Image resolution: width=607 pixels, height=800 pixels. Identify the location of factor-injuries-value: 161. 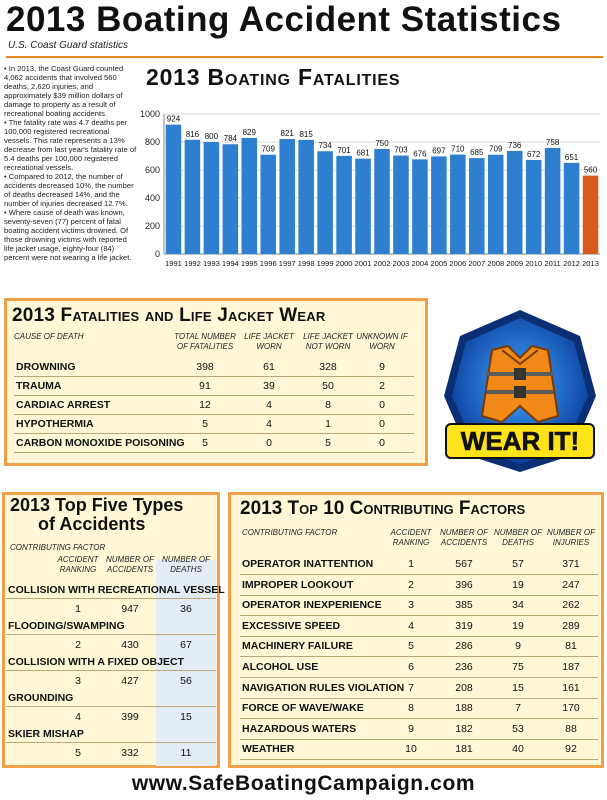
(571, 688).